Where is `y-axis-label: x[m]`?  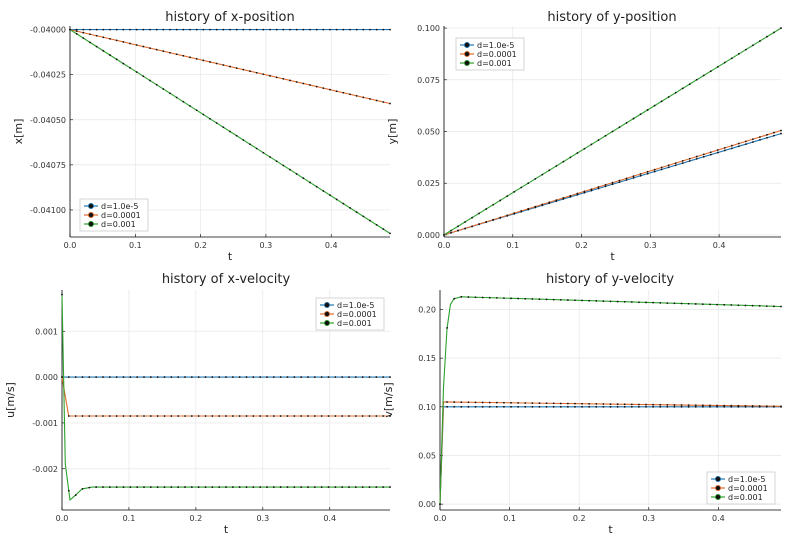
y-axis-label: x[m] is located at coordinates (18, 132).